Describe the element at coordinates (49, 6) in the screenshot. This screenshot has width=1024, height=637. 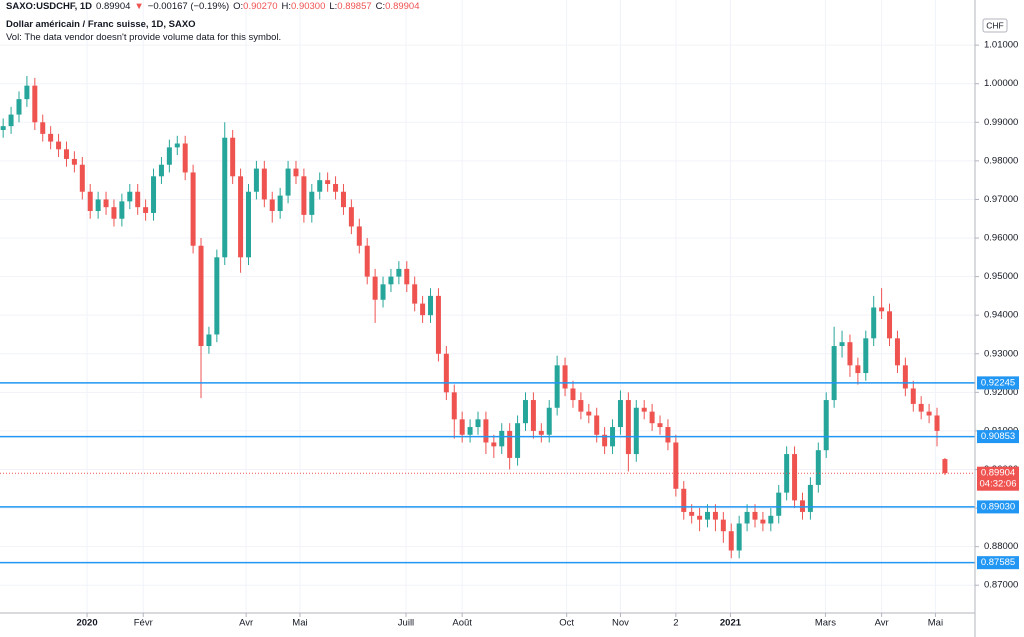
I see `symbol: SAXO:USDCHF, 1D` at that location.